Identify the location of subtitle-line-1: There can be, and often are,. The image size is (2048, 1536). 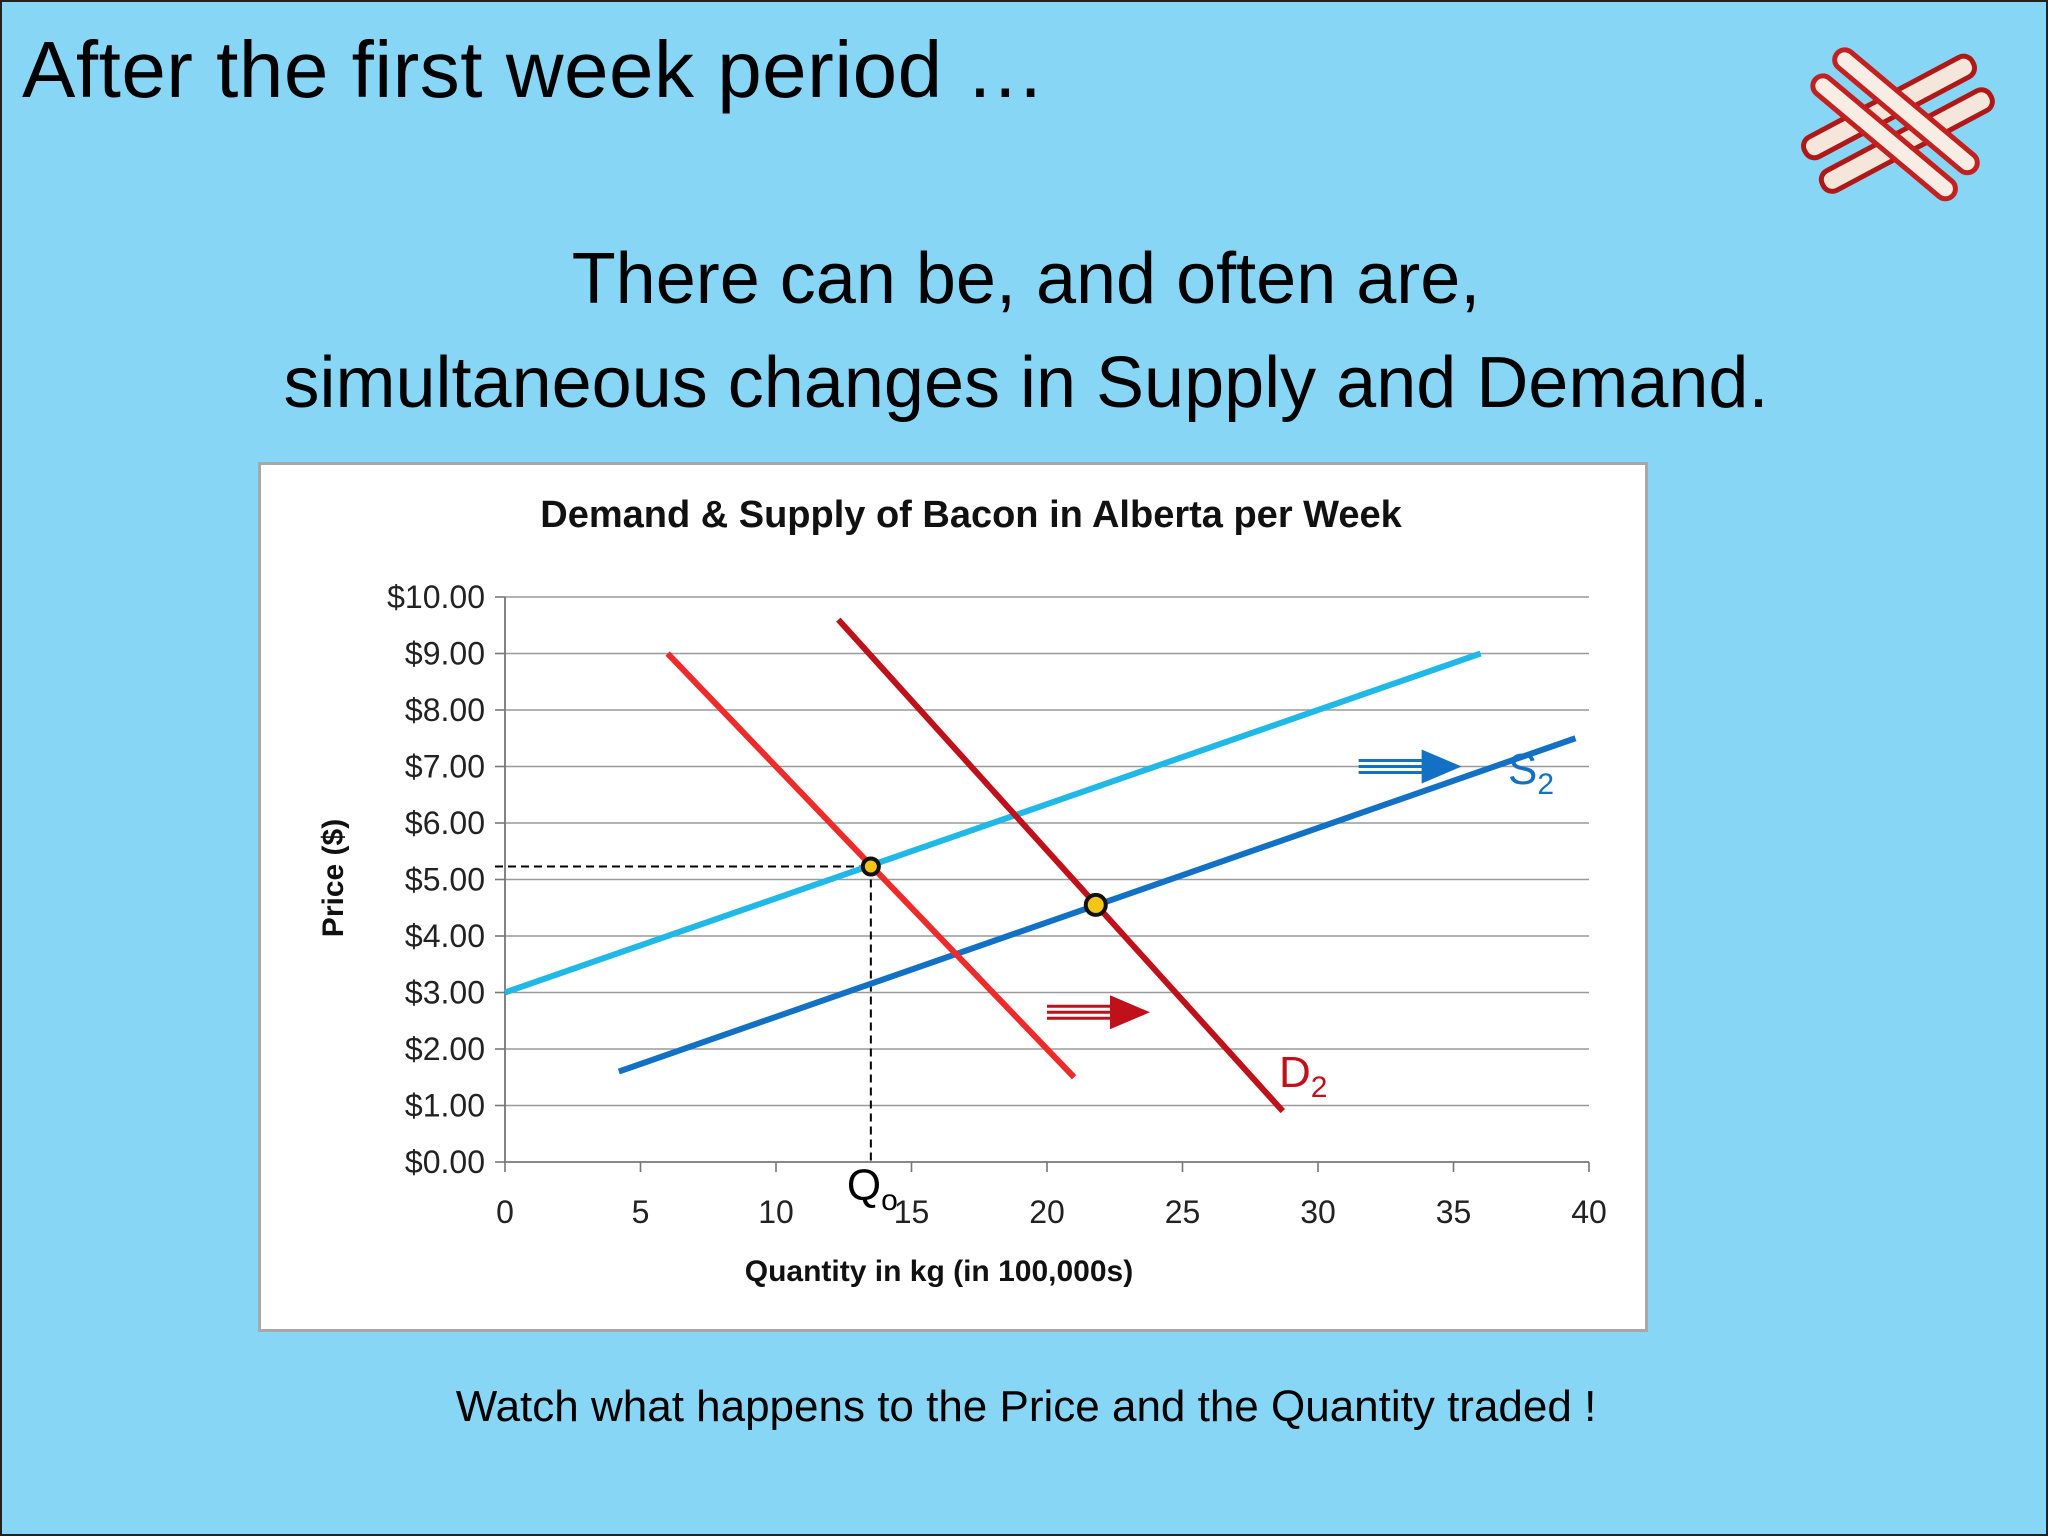
(1026, 279).